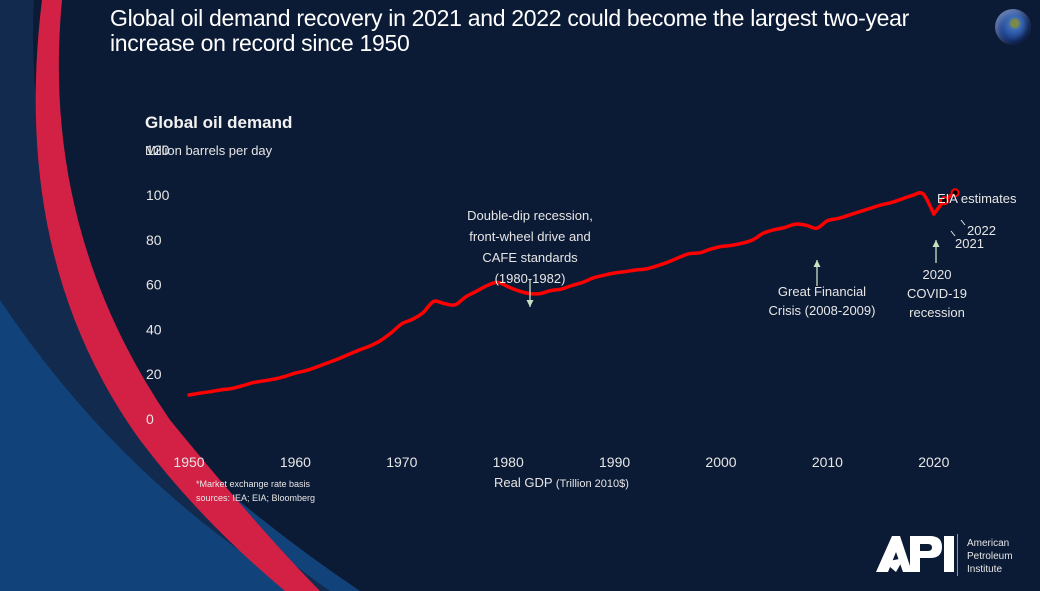 Image resolution: width=1040 pixels, height=591 pixels. Describe the element at coordinates (295, 462) in the screenshot. I see `x-tick-label: 1960` at that location.